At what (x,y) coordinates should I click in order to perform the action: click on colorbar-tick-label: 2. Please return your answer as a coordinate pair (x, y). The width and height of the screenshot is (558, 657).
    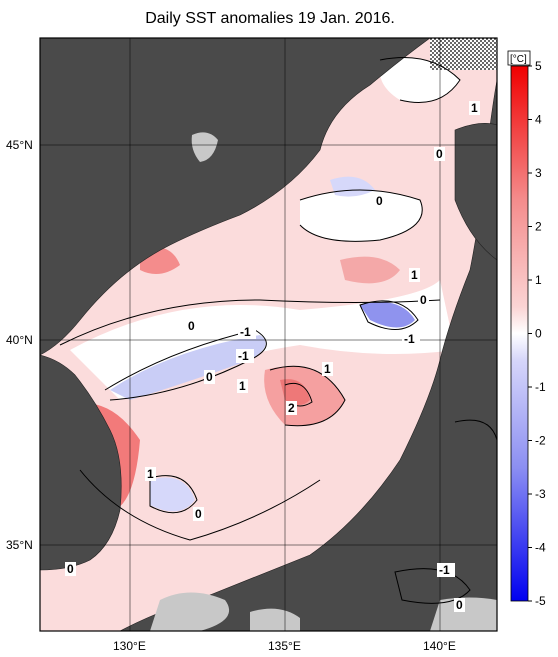
    Looking at the image, I should click on (538, 227).